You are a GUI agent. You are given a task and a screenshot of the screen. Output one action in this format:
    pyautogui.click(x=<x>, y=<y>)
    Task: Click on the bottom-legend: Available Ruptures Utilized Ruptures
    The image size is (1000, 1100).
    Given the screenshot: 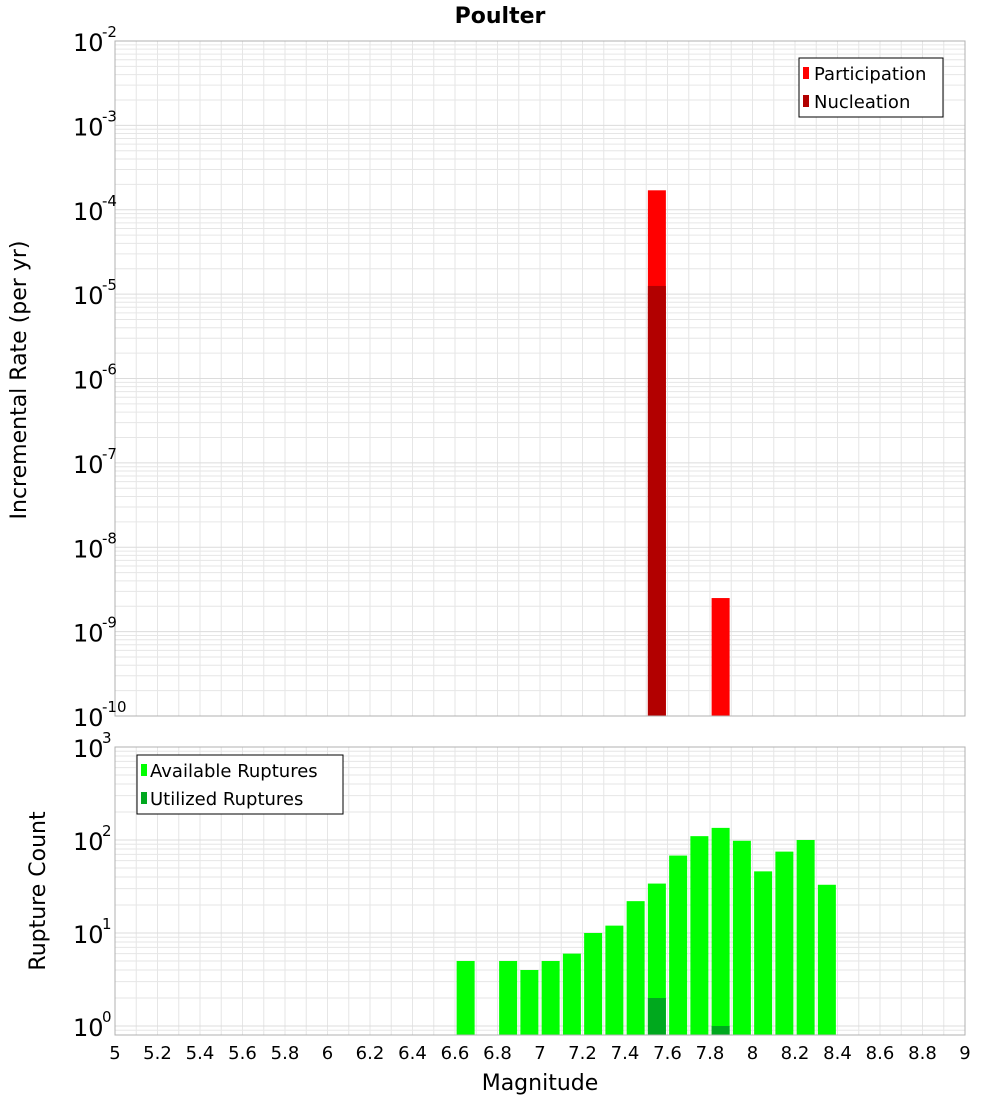 What is the action you would take?
    pyautogui.click(x=240, y=784)
    